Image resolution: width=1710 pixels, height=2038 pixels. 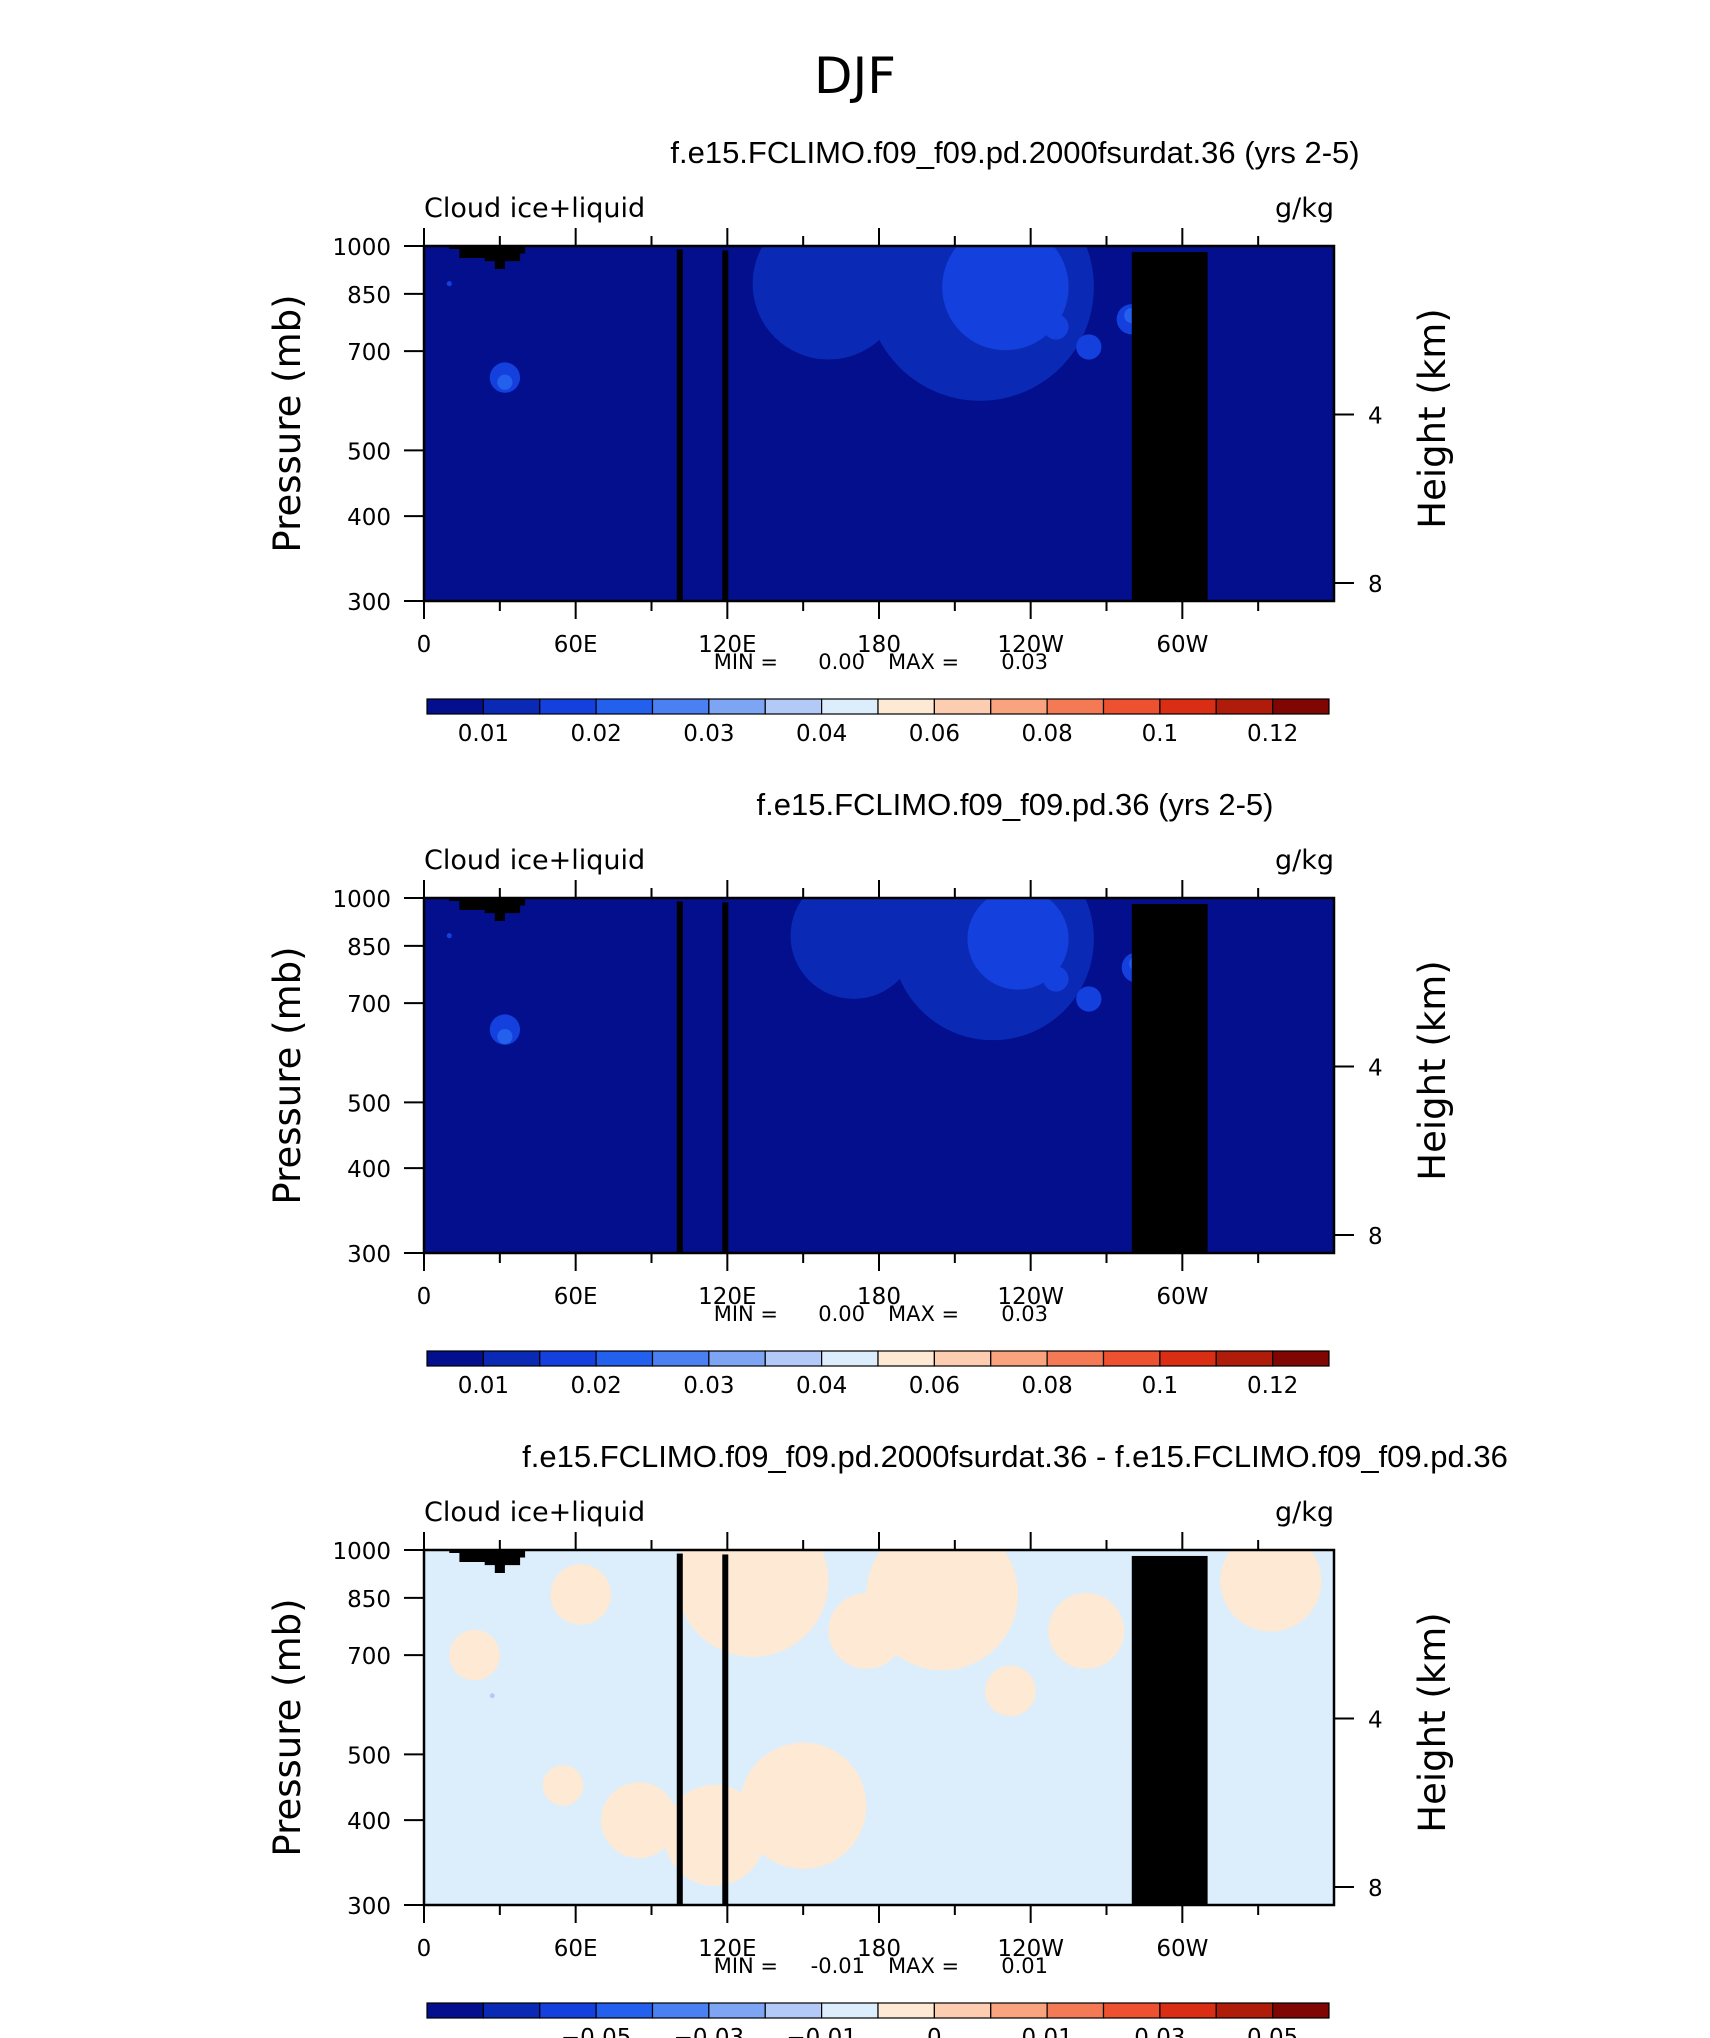 What do you see at coordinates (369, 1756) in the screenshot?
I see `y-tick-label: 500` at bounding box center [369, 1756].